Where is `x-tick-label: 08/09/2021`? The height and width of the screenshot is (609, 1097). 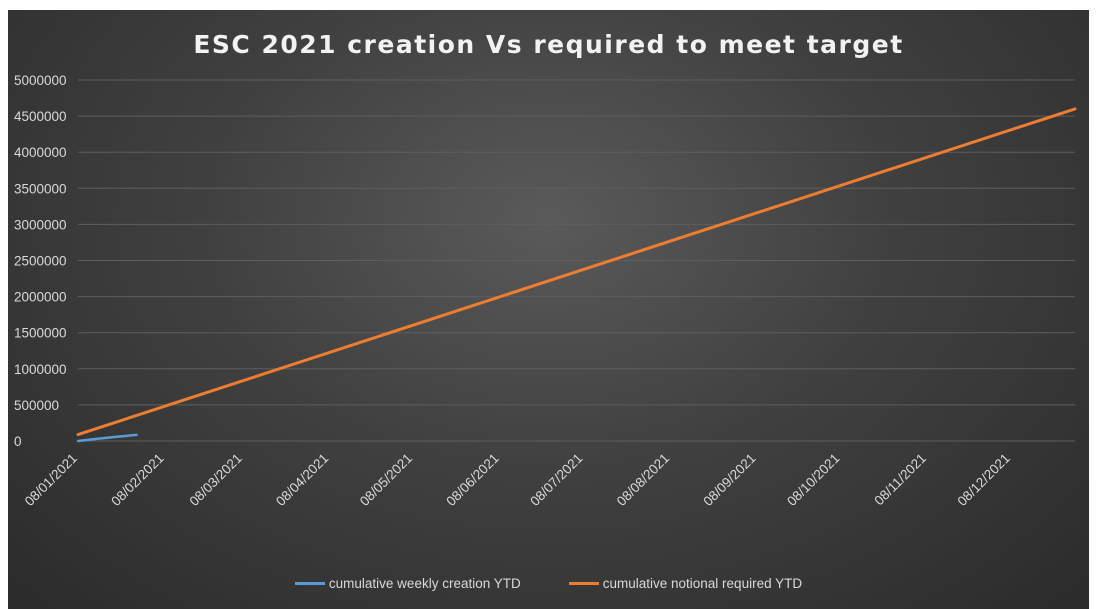 x-tick-label: 08/09/2021 is located at coordinates (729, 480).